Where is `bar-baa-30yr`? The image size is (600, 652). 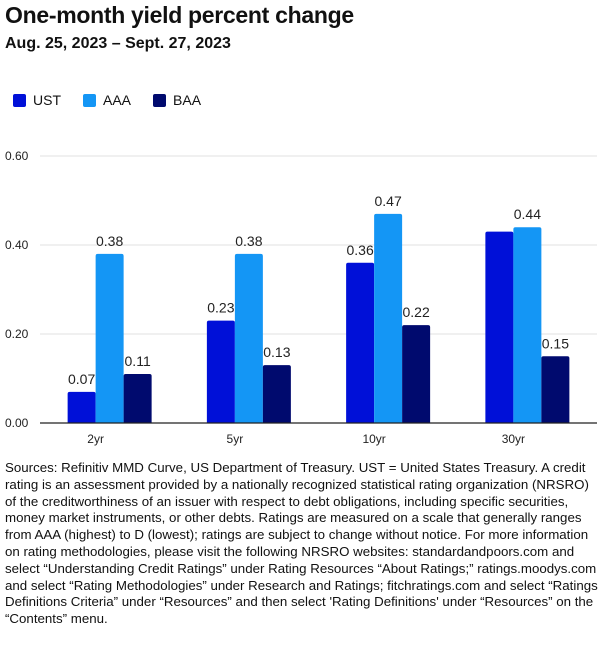
bar-baa-30yr is located at coordinates (555, 389).